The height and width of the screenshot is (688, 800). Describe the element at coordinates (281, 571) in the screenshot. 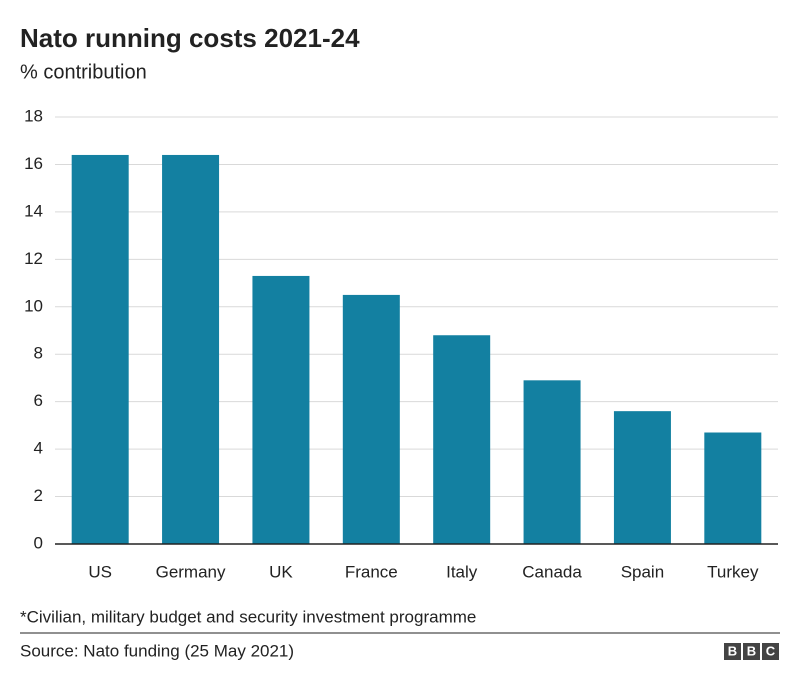

I see `x-tick-label: UK` at that location.